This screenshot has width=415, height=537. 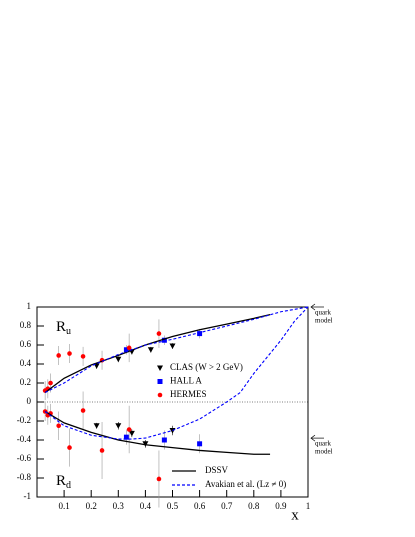 What do you see at coordinates (173, 506) in the screenshot?
I see `x-tick-label: 0.5` at bounding box center [173, 506].